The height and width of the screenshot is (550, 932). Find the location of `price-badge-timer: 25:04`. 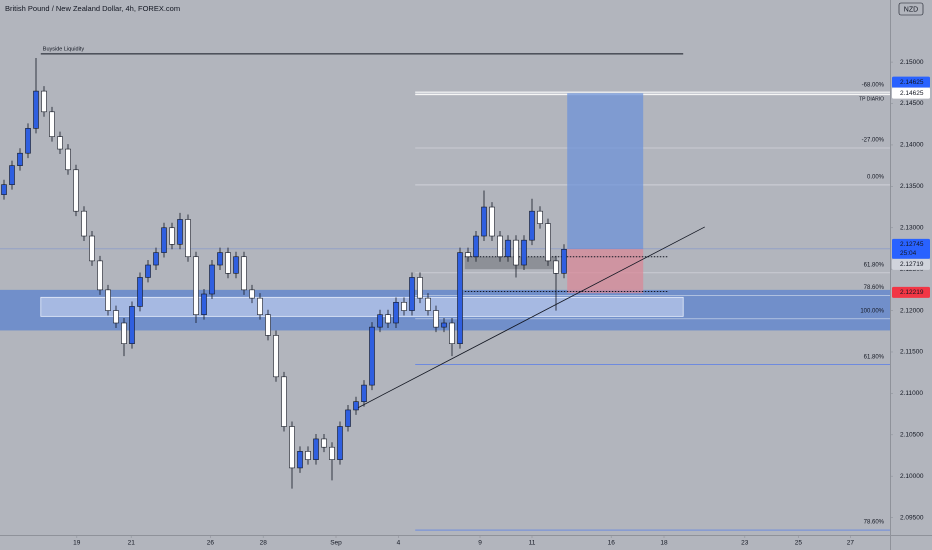

price-badge-timer: 25:04 is located at coordinates (908, 253).